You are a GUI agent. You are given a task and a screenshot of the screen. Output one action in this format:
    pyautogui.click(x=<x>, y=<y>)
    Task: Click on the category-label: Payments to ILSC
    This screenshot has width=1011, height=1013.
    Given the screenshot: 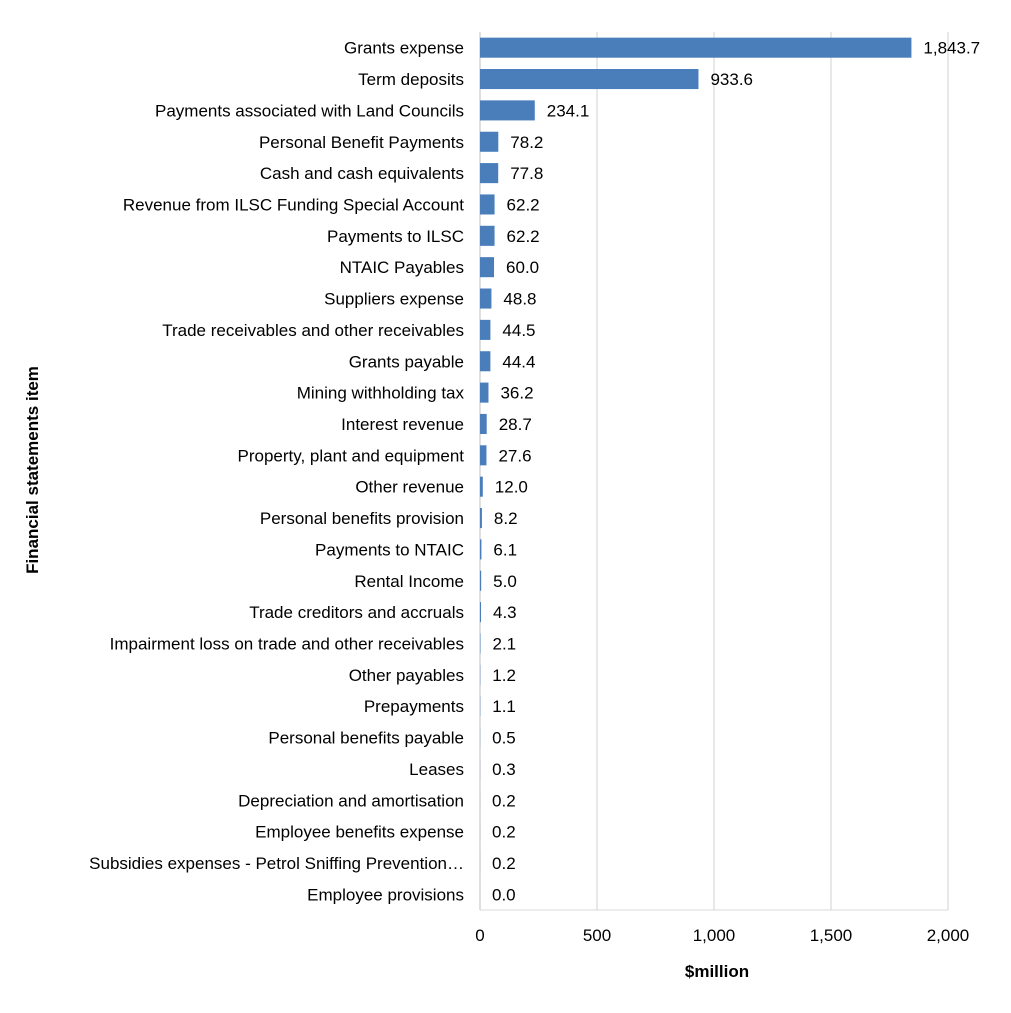 What is the action you would take?
    pyautogui.click(x=395, y=236)
    